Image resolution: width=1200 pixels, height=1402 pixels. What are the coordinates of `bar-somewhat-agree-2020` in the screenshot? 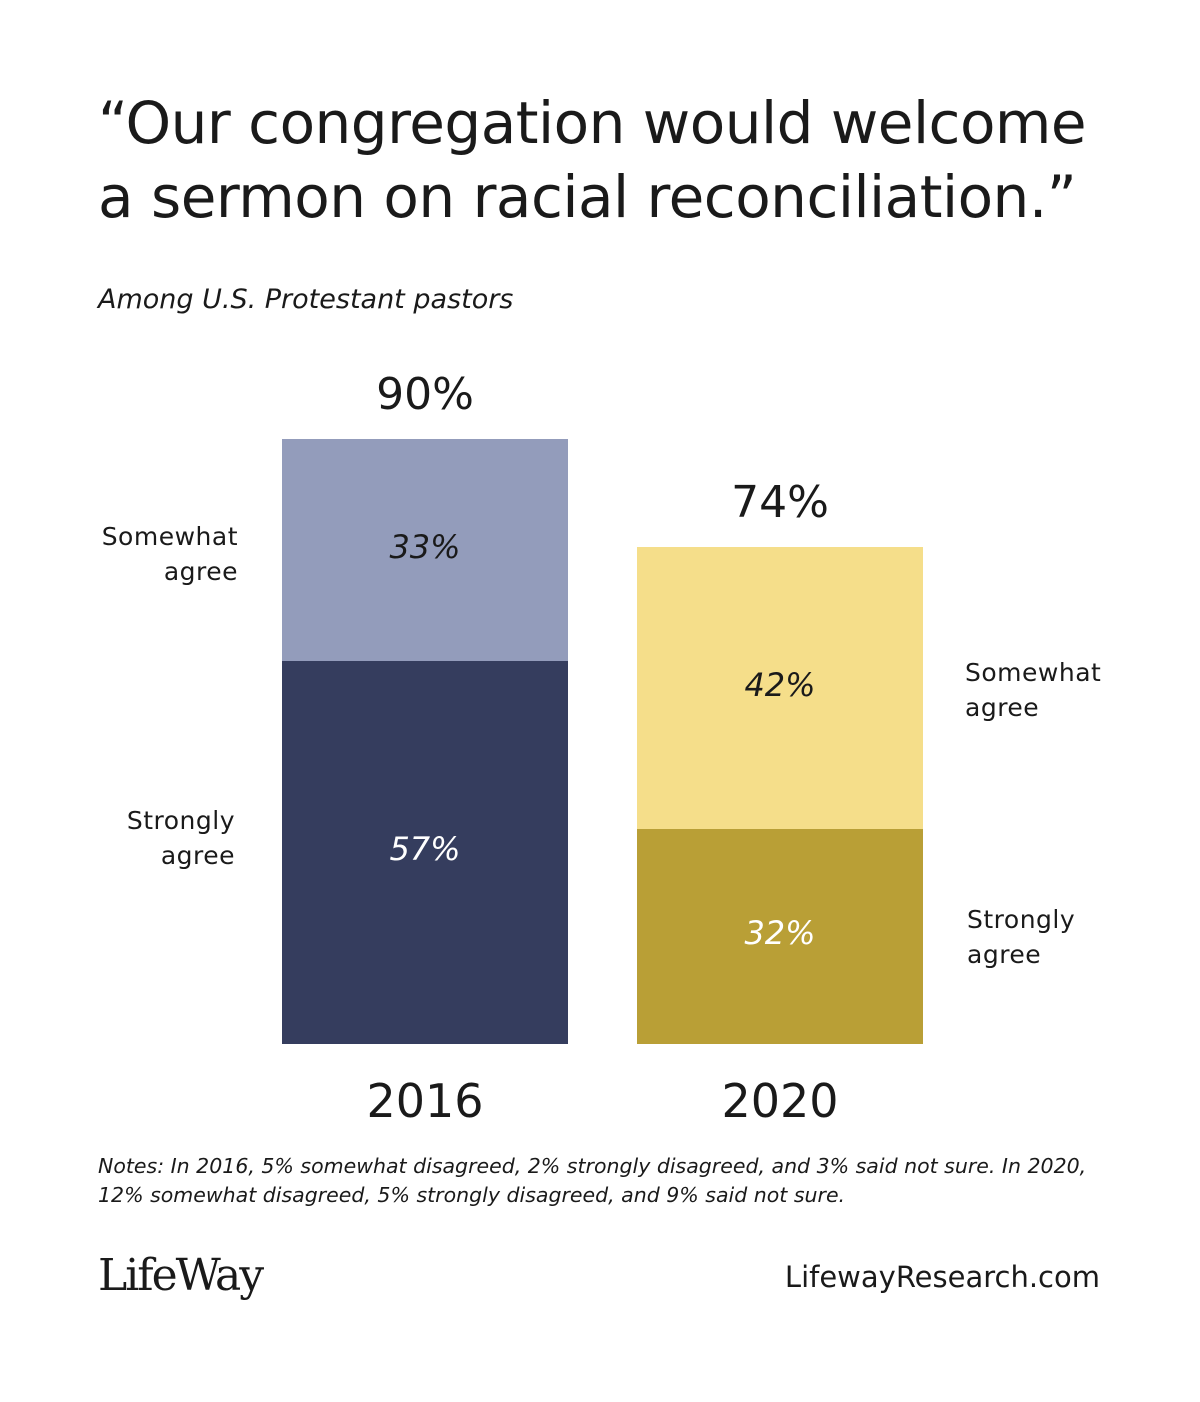 It's located at (780, 687).